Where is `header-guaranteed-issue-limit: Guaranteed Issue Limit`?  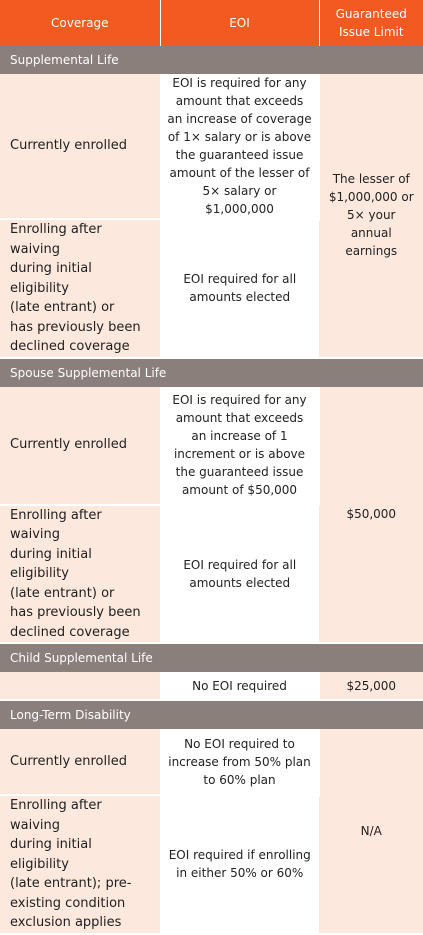
header-guaranteed-issue-limit: Guaranteed Issue Limit is located at coordinates (371, 23).